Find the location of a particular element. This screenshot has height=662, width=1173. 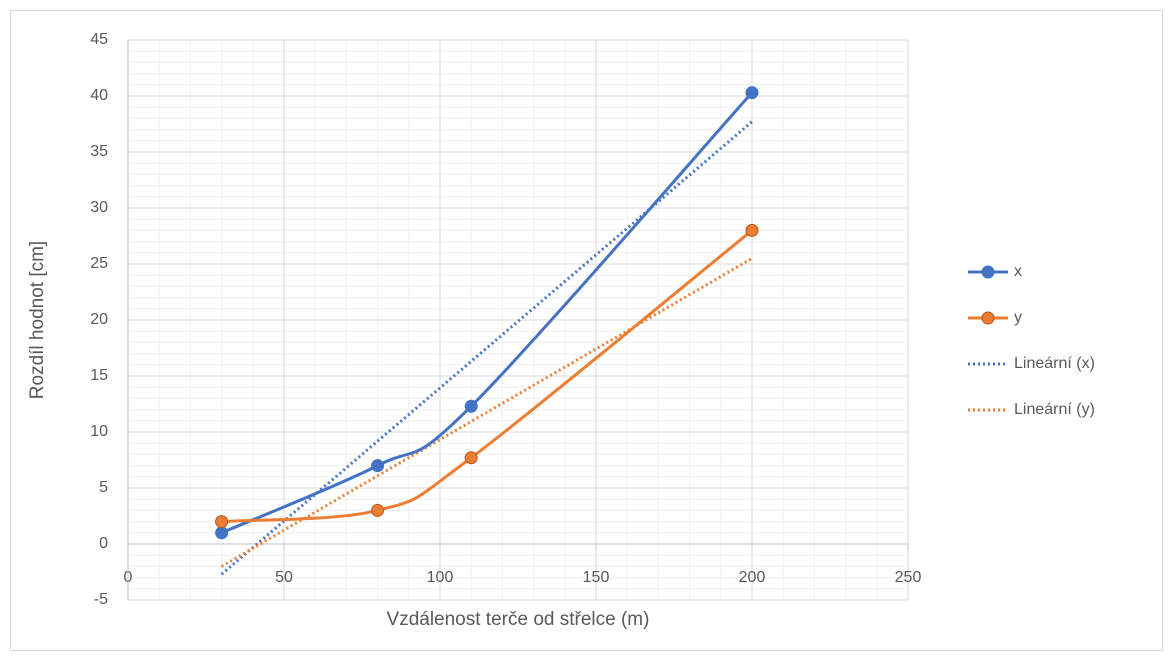

x-tick-label: 50 is located at coordinates (284, 577).